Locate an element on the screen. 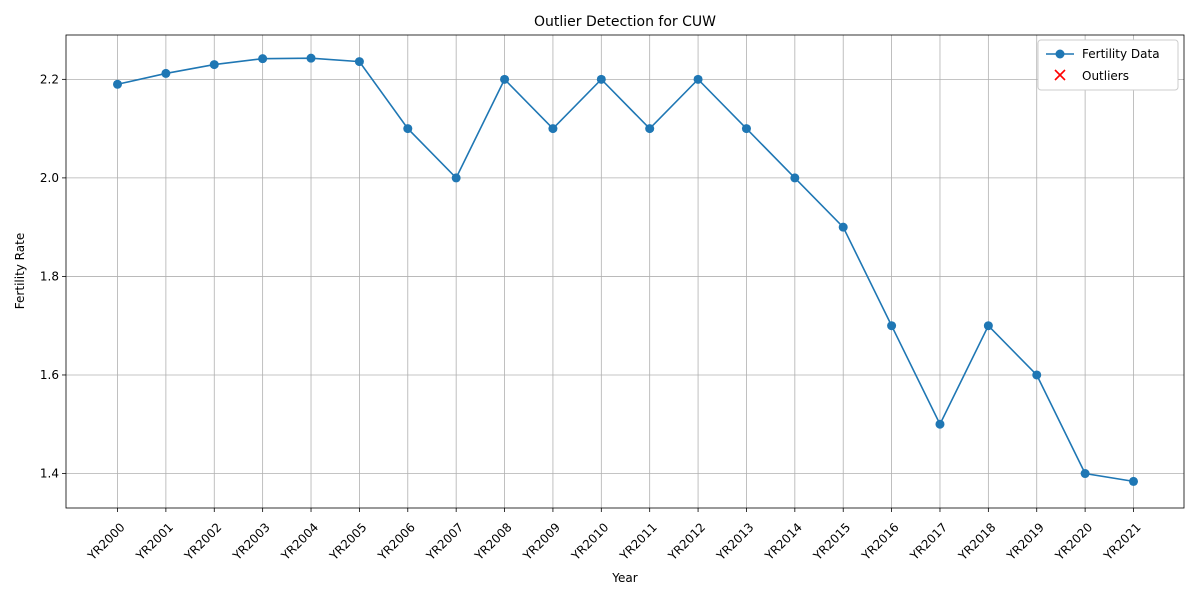 The height and width of the screenshot is (600, 1200). y-tick-label: 1.6 is located at coordinates (49, 375).